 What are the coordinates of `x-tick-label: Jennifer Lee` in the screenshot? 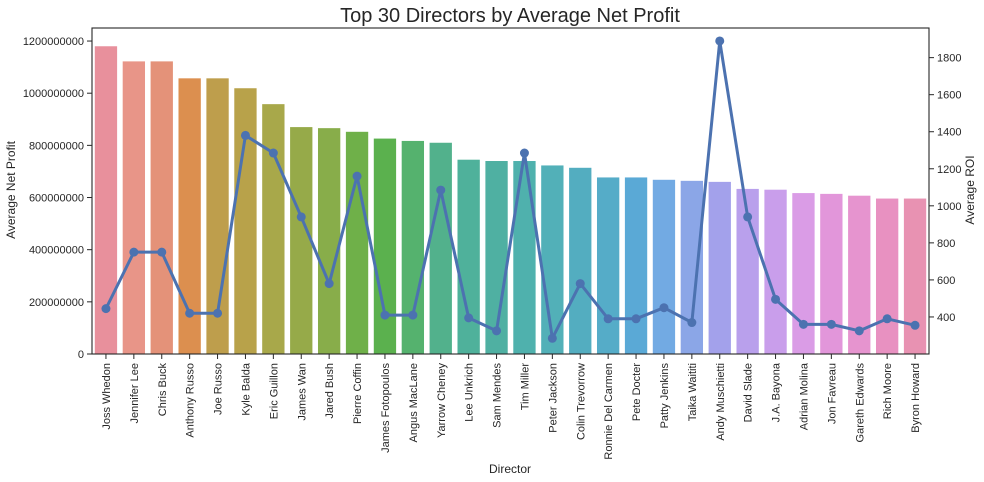 It's located at (135, 393).